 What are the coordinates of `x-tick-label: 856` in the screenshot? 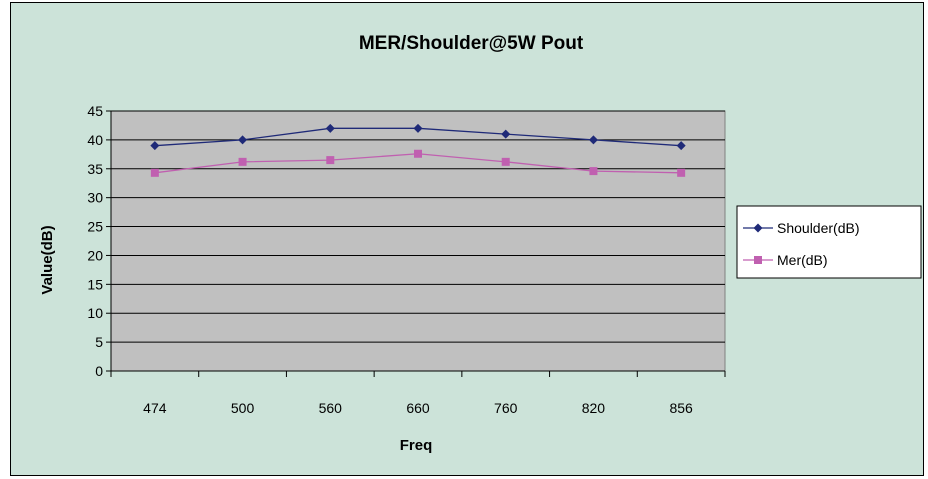 It's located at (681, 408).